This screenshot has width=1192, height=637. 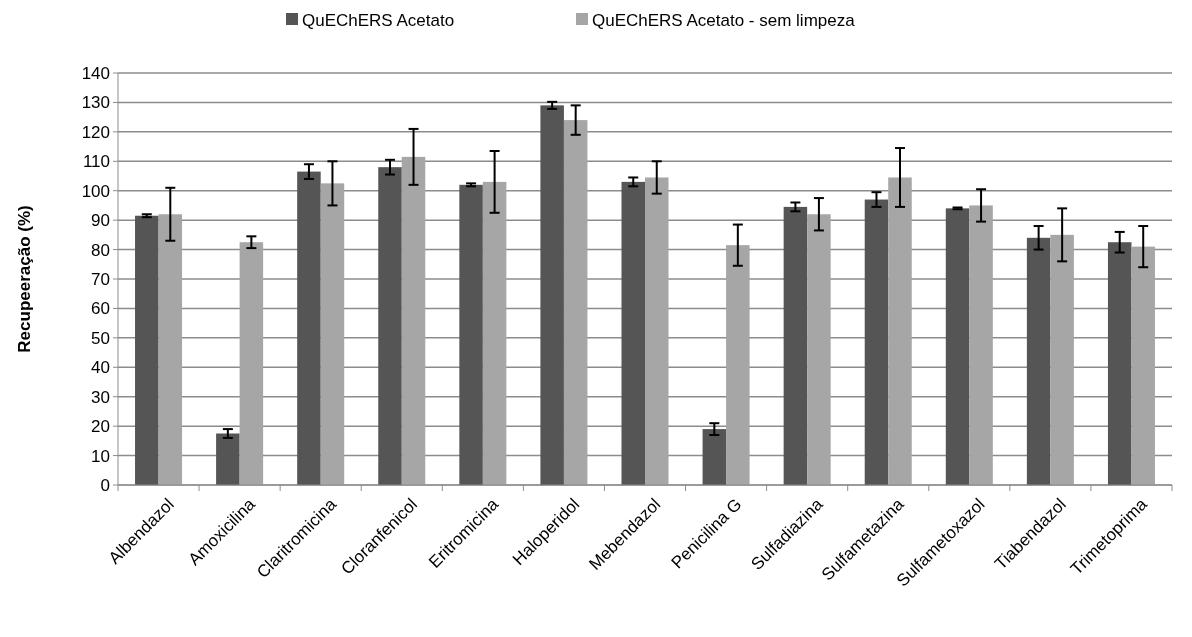 What do you see at coordinates (378, 20) in the screenshot?
I see `legend-label: QuEChERS Acetato` at bounding box center [378, 20].